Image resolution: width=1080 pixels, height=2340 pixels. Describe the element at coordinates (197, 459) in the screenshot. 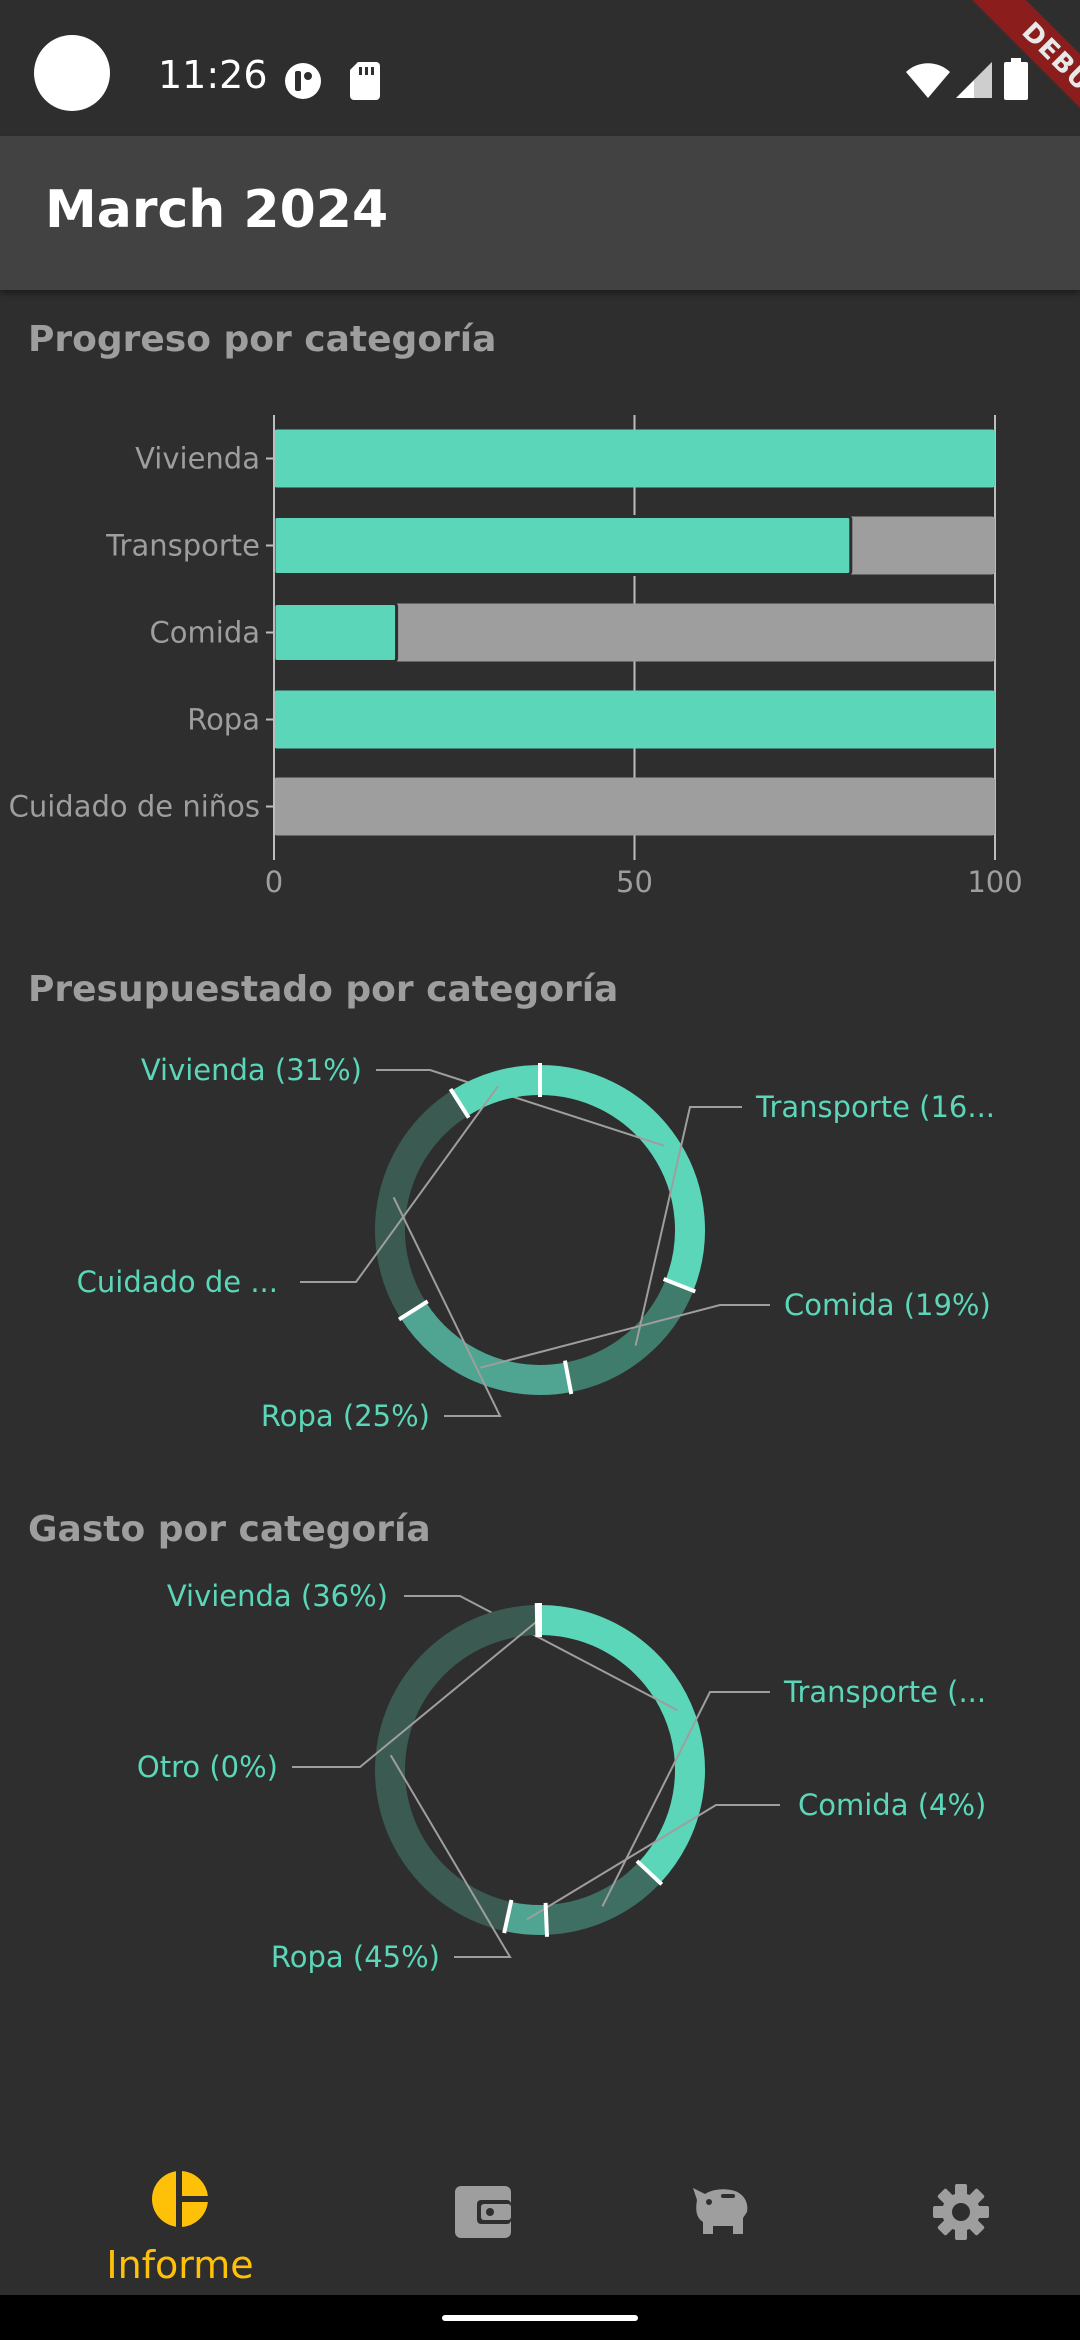

I see `y-tick-label: Vivienda` at that location.